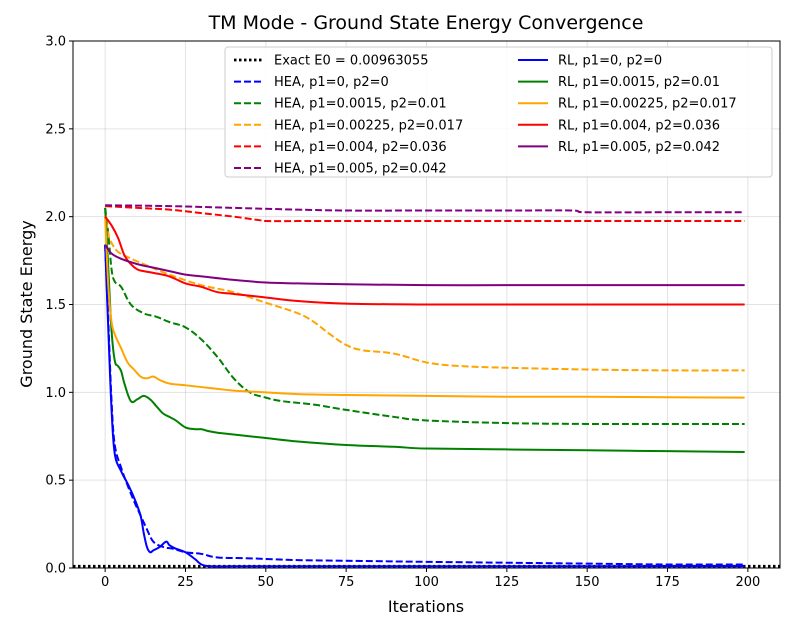  Describe the element at coordinates (639, 125) in the screenshot. I see `legend-label: RL, p1=0.004, p2=0.036` at that location.